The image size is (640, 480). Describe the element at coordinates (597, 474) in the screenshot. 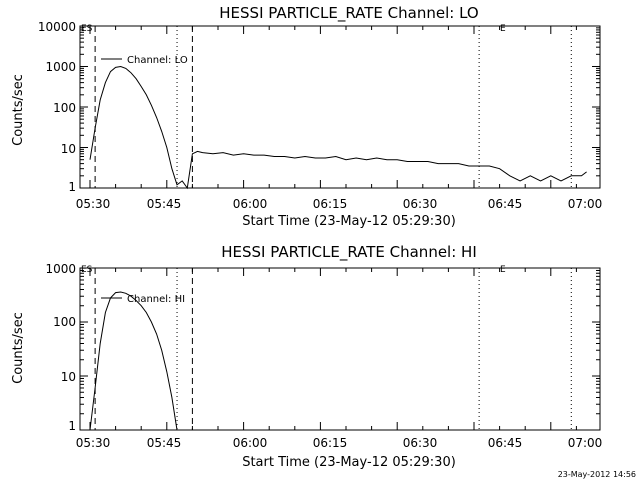

I see `timestamp: 23-May-2012 14:56` at that location.